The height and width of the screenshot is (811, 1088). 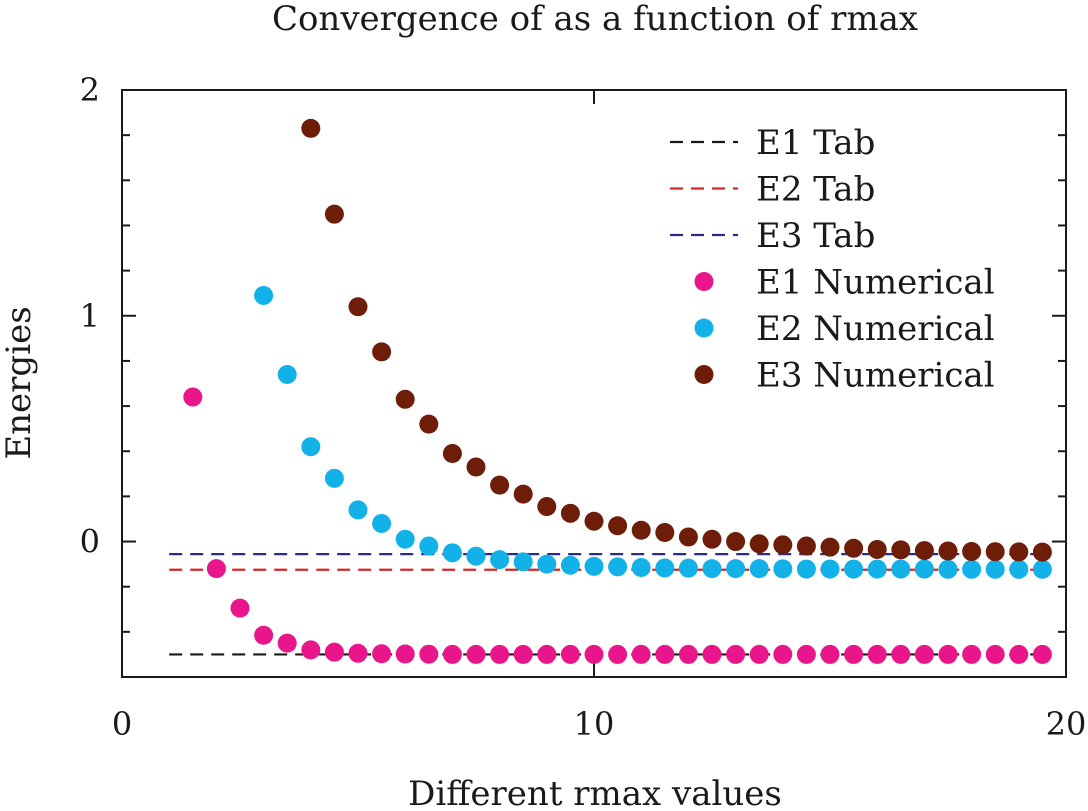 I want to click on legend-label-ref-1: E1 Tab, so click(x=815, y=143).